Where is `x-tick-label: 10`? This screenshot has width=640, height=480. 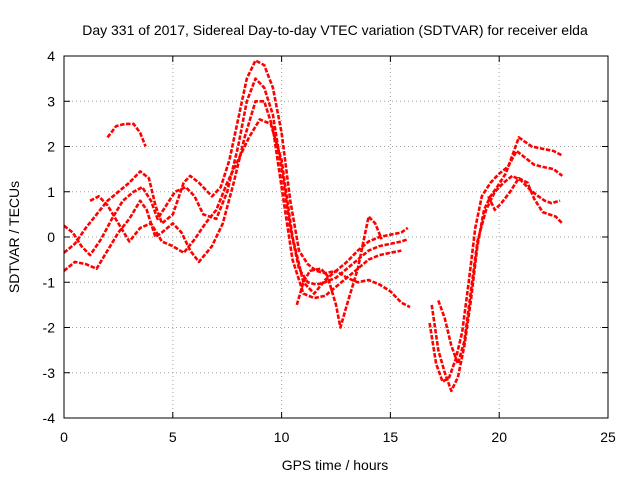
x-tick-label: 10 is located at coordinates (282, 437).